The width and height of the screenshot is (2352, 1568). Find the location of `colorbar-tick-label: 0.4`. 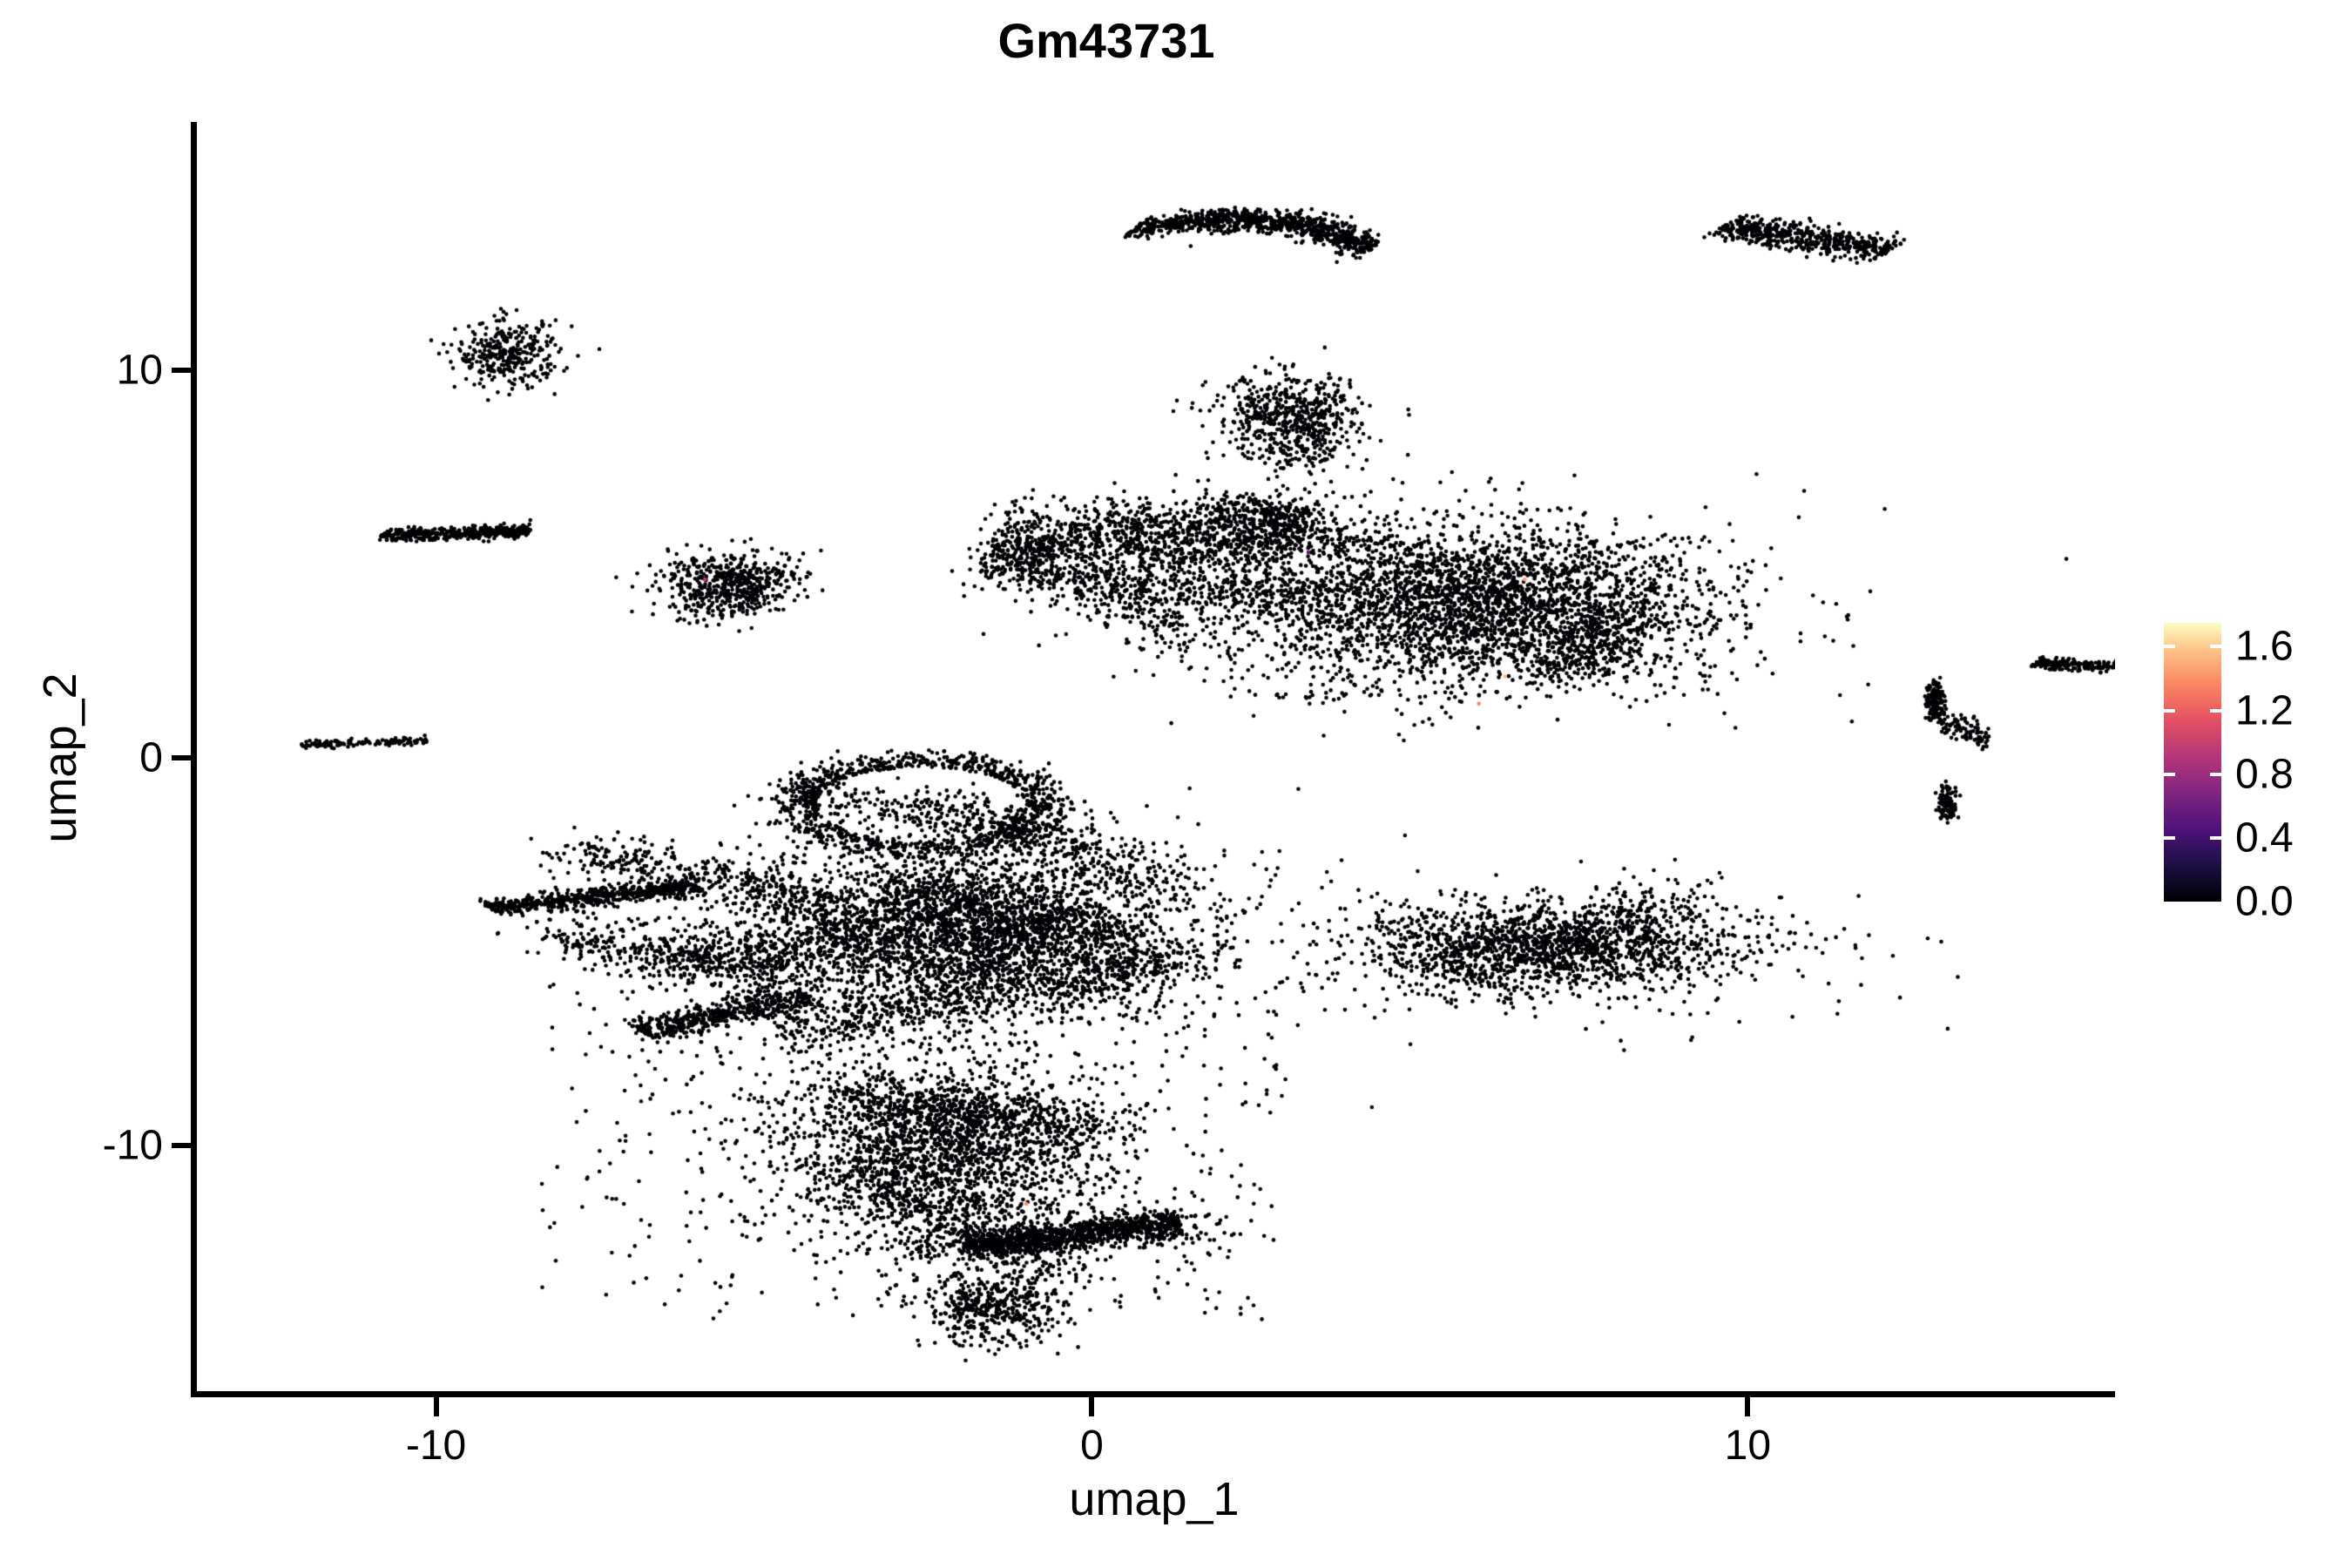

colorbar-tick-label: 0.4 is located at coordinates (2264, 838).